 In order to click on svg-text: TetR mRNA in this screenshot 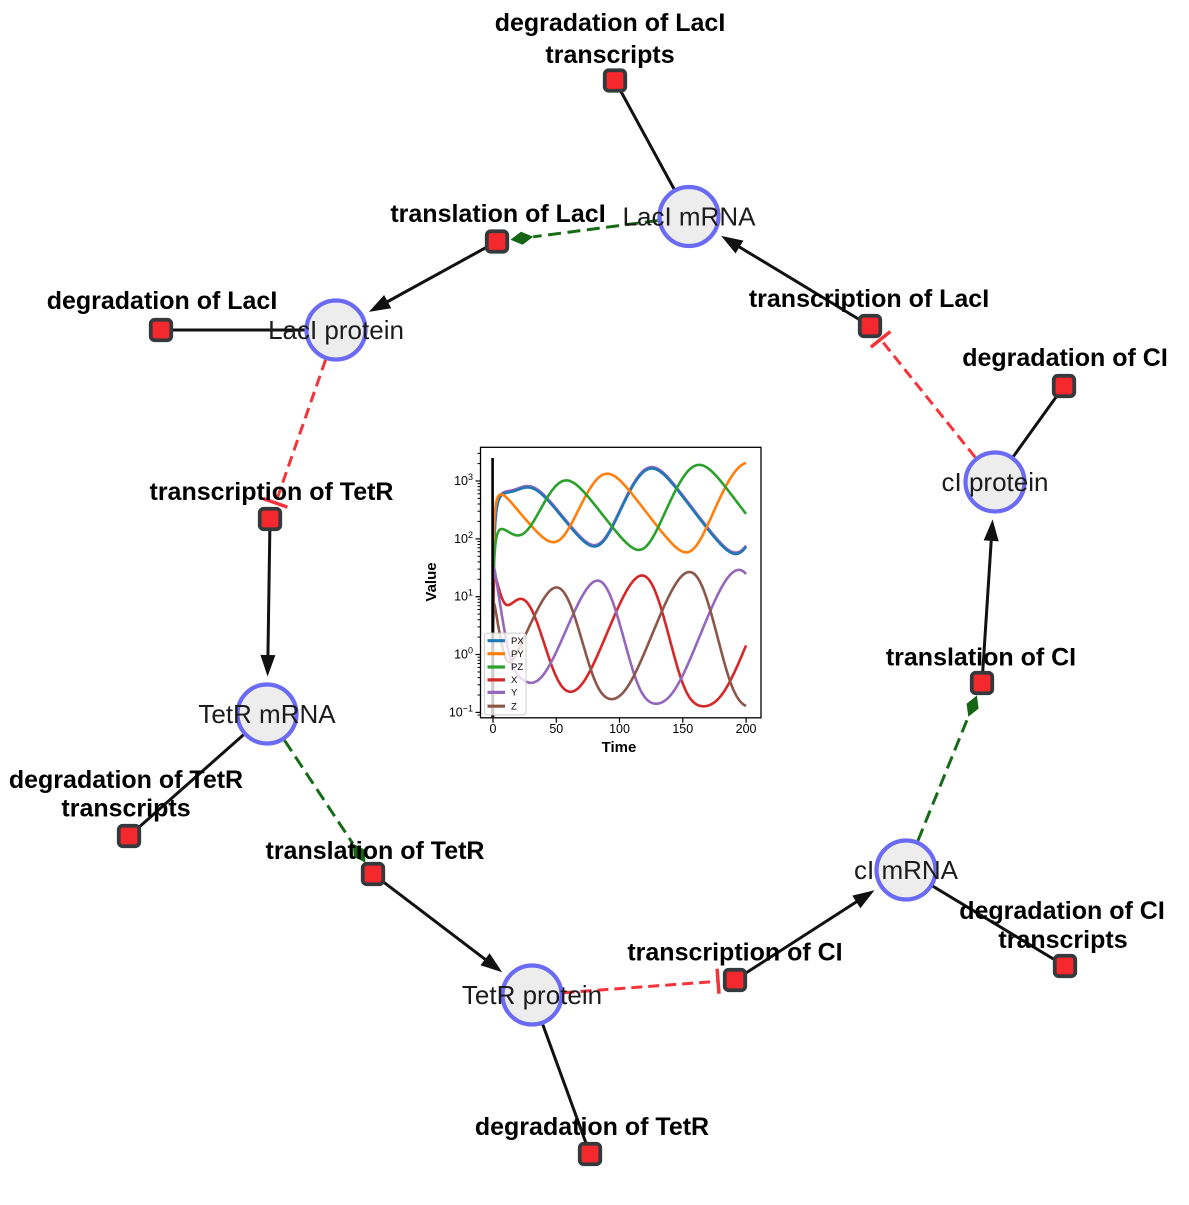, I will do `click(267, 714)`.